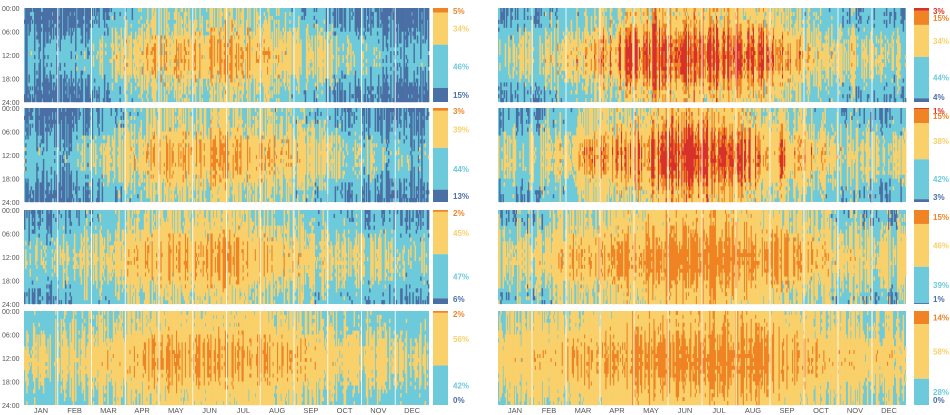  What do you see at coordinates (461, 196) in the screenshot?
I see `share-label-dark_blue: 13%` at bounding box center [461, 196].